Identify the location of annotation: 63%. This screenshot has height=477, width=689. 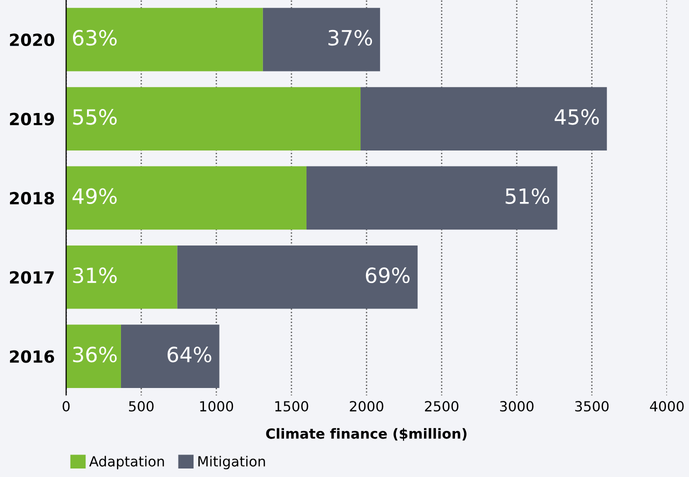
(94, 38).